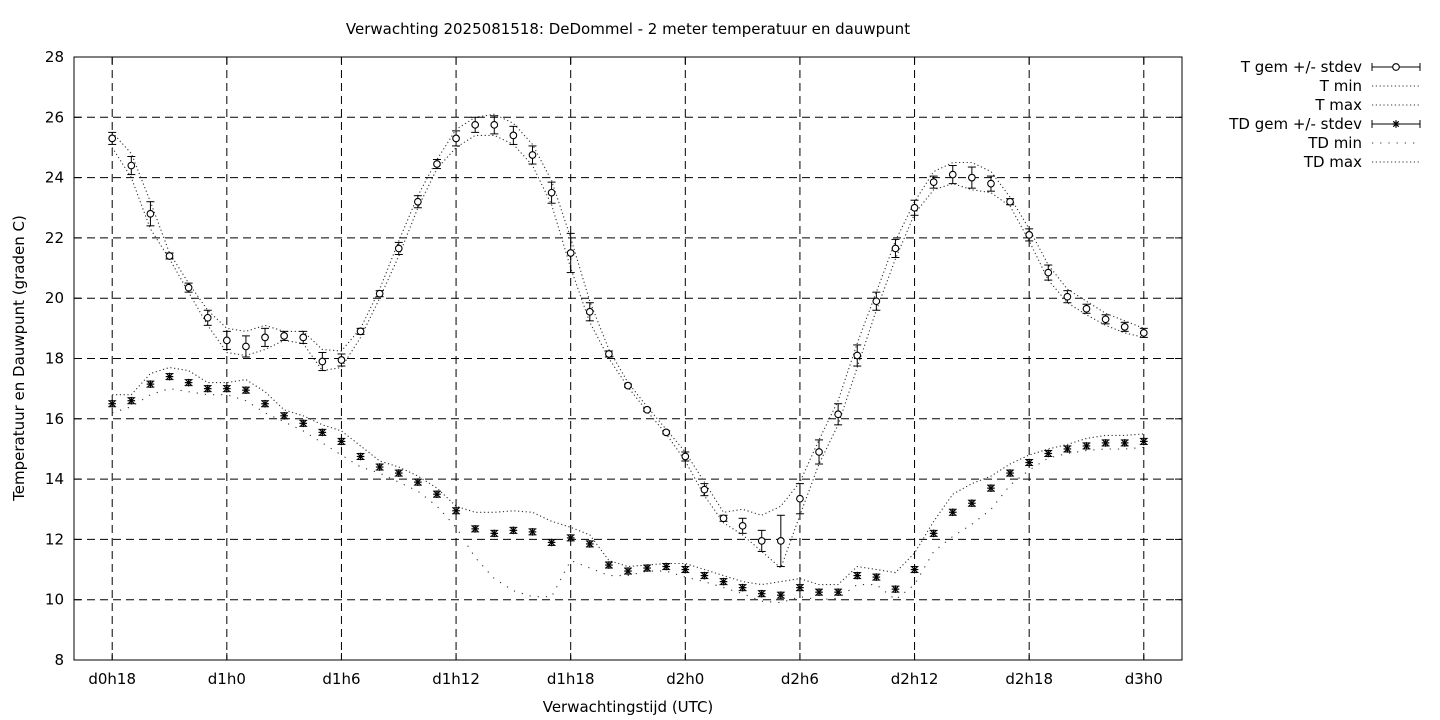 This screenshot has width=1440, height=720. I want to click on legend-label: T min, so click(1340, 86).